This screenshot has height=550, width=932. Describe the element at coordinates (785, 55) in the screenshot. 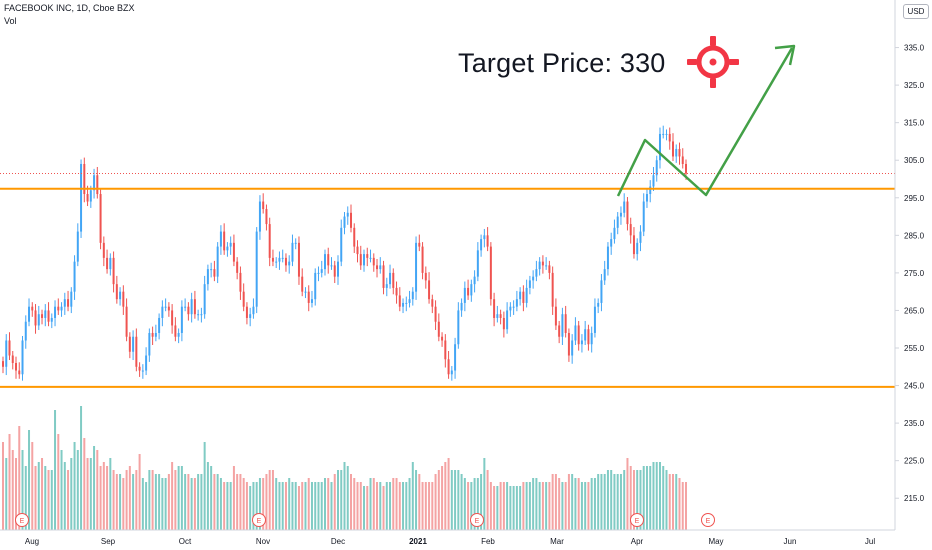

I see `arrow-head` at that location.